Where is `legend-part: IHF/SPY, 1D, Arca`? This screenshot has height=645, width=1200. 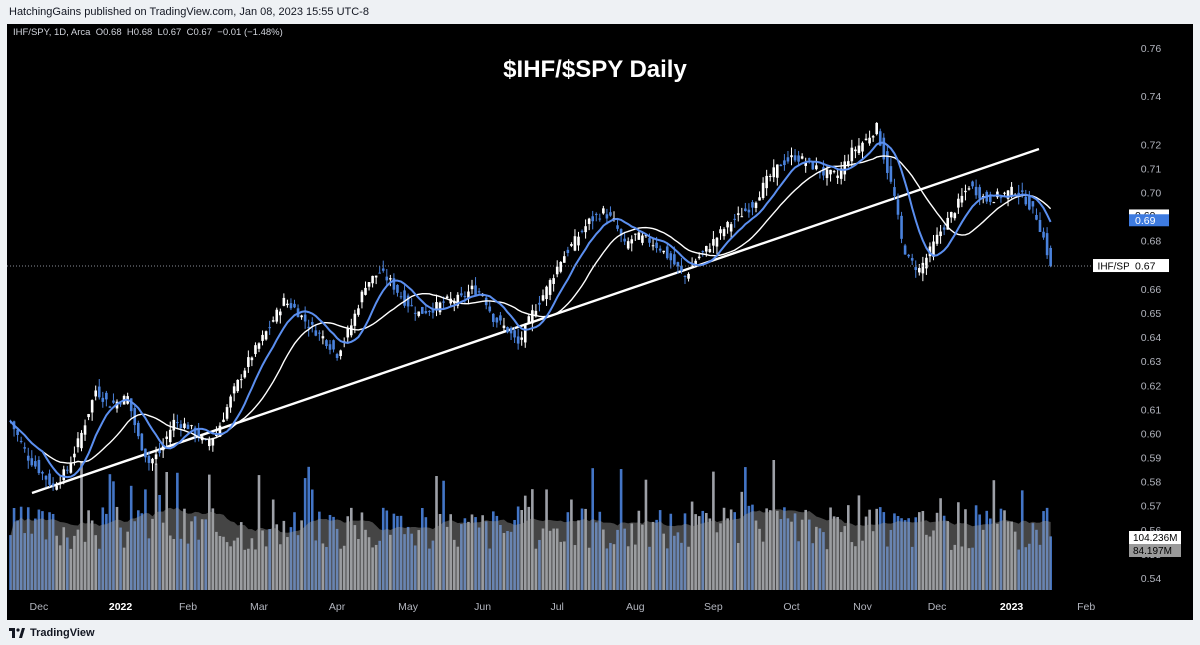 legend-part: IHF/SPY, 1D, Arca is located at coordinates (54, 32).